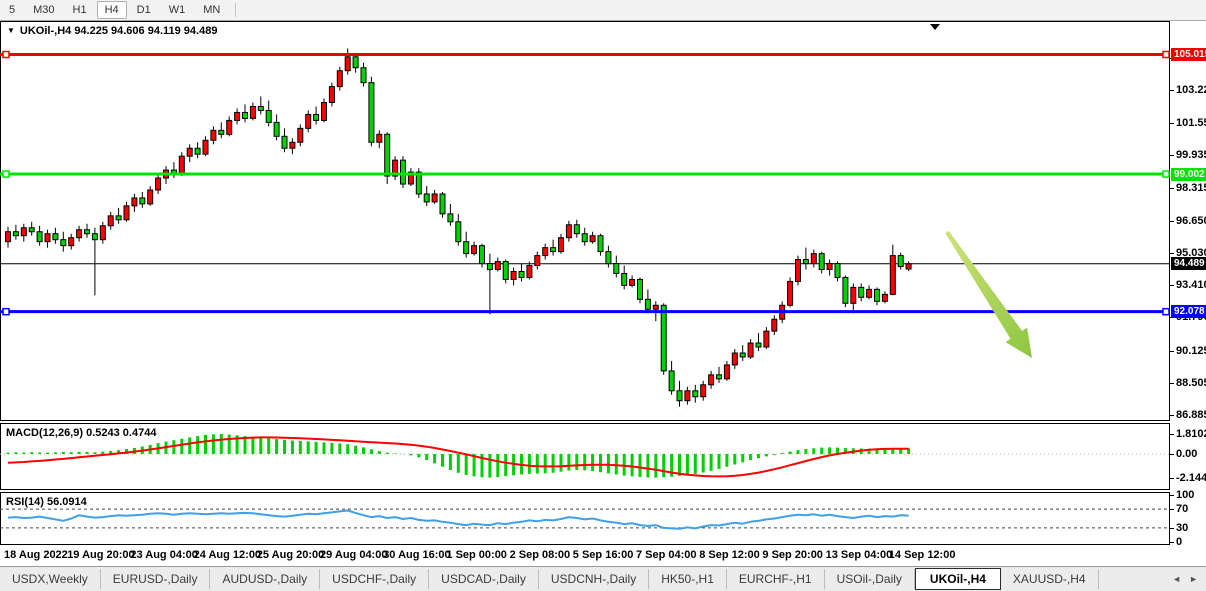 This screenshot has width=1206, height=591. I want to click on chart-menu-icon: ▼, so click(11, 30).